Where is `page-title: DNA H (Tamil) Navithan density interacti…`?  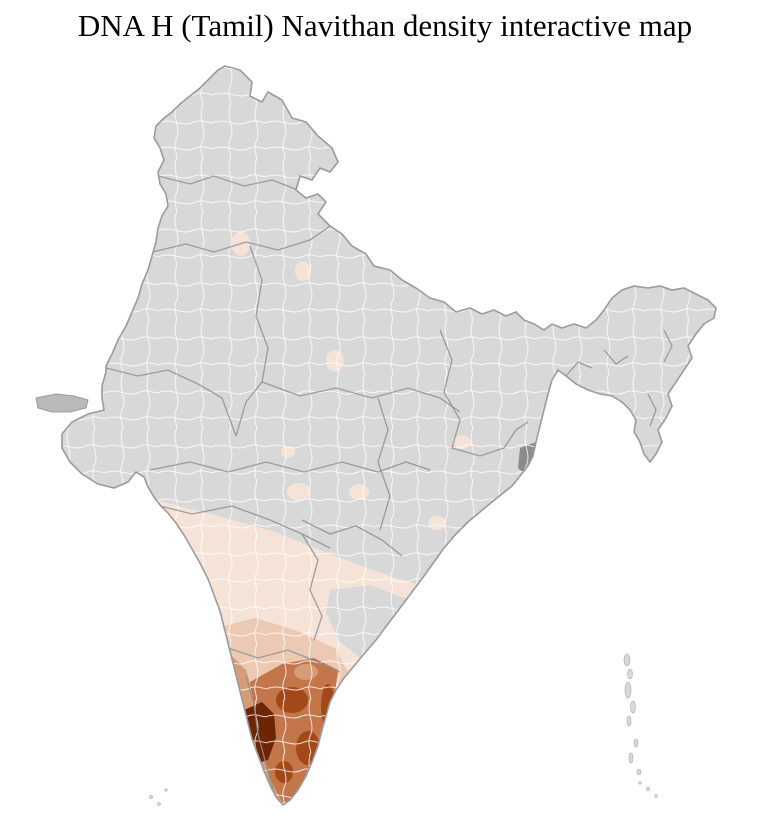
page-title: DNA H (Tamil) Navithan density interacti… is located at coordinates (385, 25).